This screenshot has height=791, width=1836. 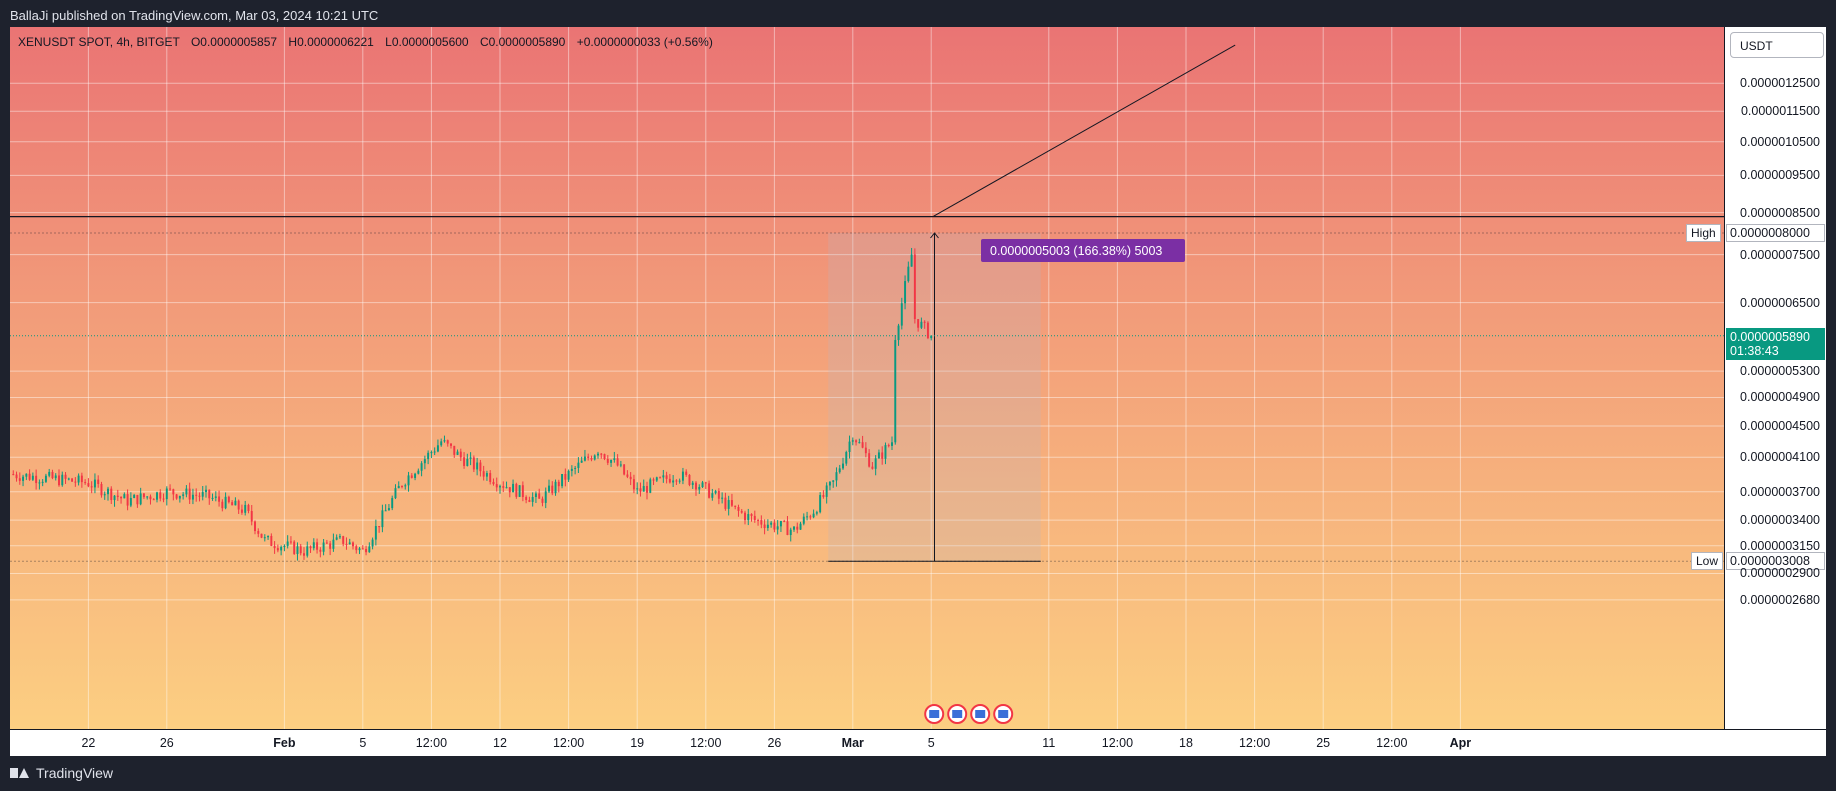 What do you see at coordinates (388, 42) in the screenshot?
I see `legend-low-key: L` at bounding box center [388, 42].